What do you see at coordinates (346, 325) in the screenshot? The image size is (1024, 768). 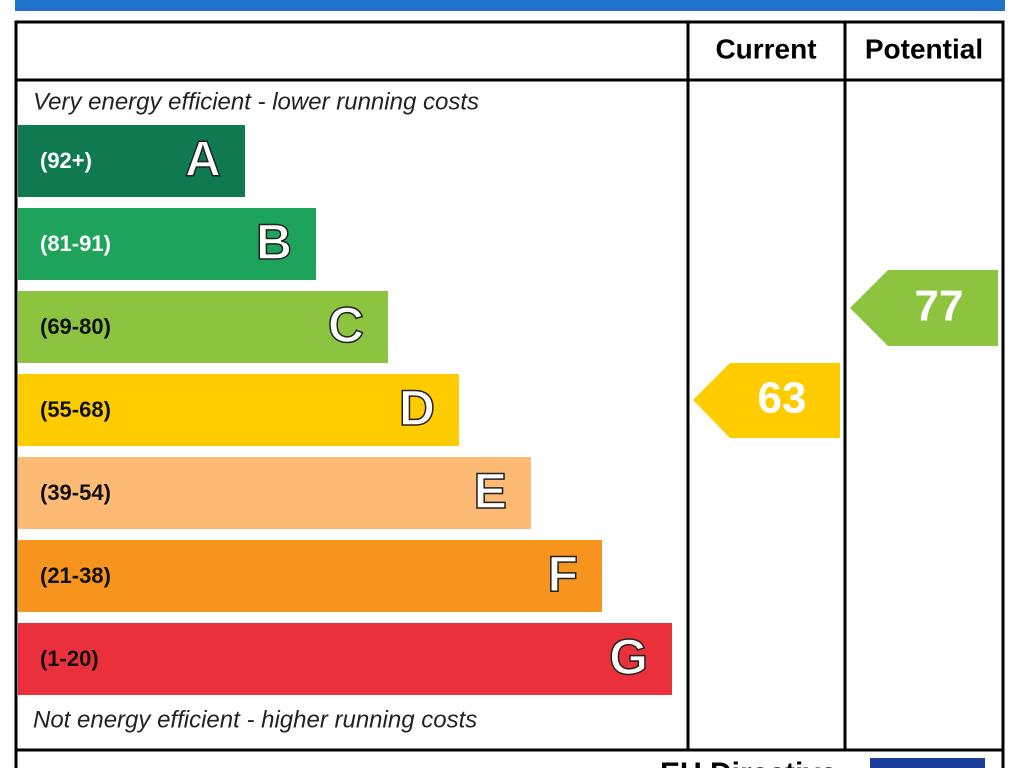 I see `band-letter: C` at bounding box center [346, 325].